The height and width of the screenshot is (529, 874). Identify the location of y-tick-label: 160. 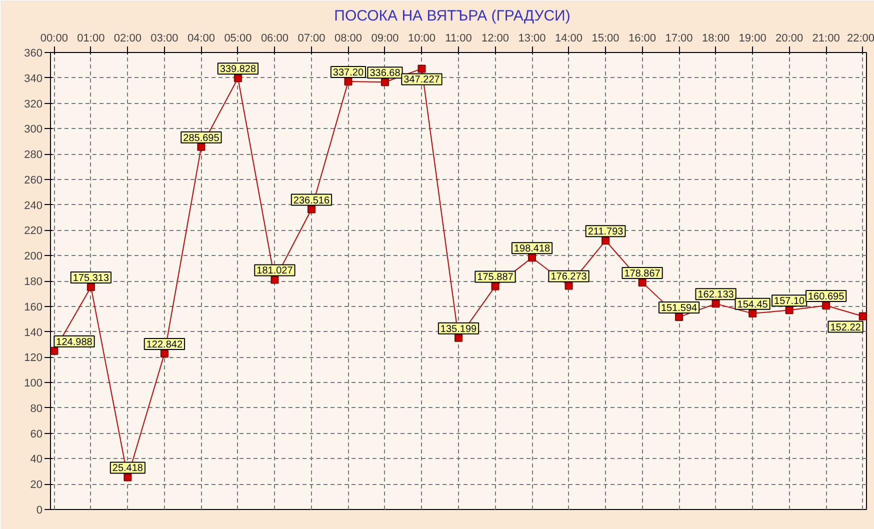
(33, 307).